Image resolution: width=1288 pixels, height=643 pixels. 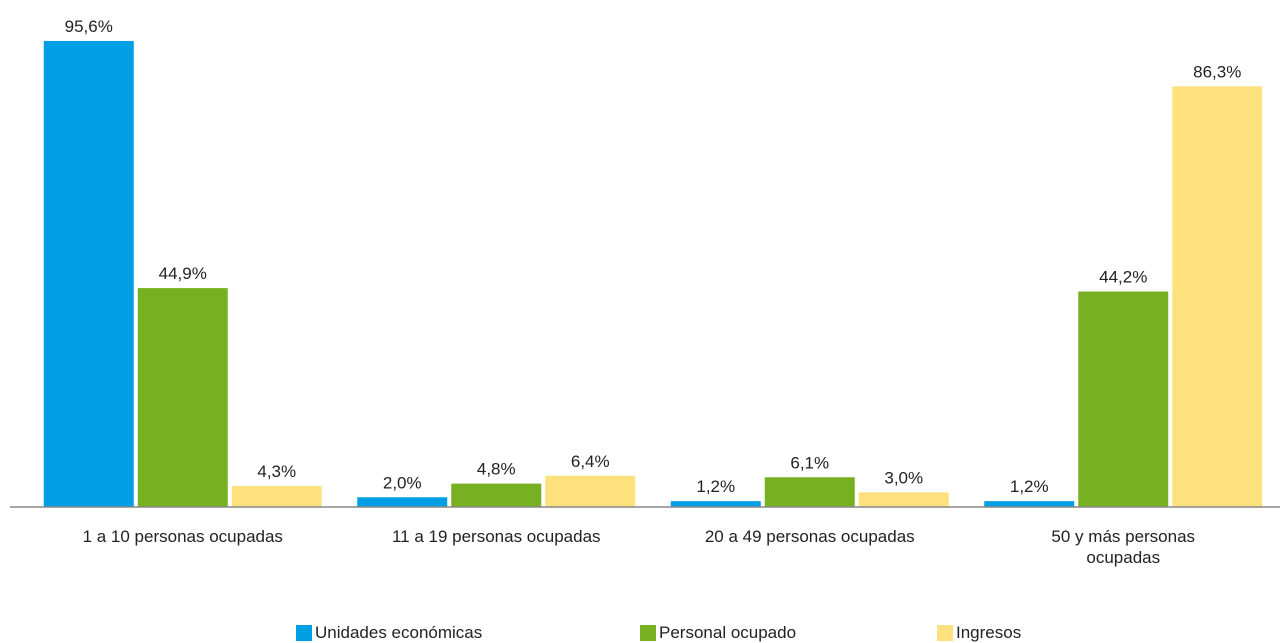 I want to click on legend-label: Ingresos, so click(x=989, y=632).